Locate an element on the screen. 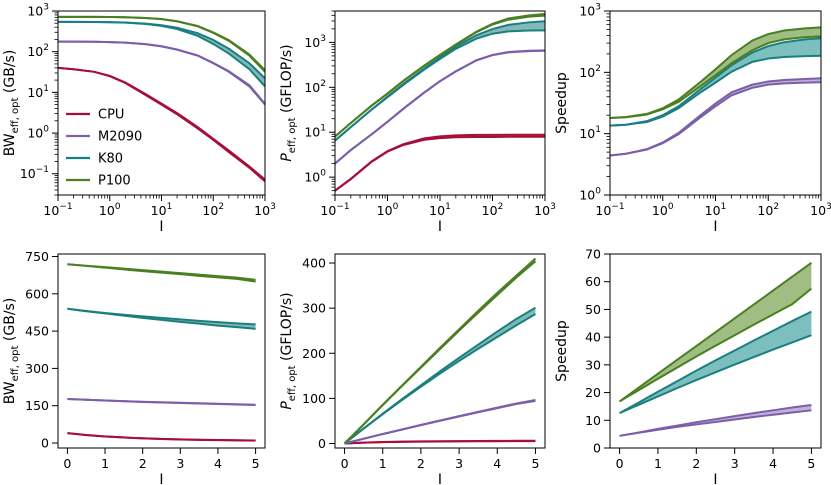 The image size is (831, 485). y-axis-label: Peff, opt (GFLOP/s) is located at coordinates (288, 350).